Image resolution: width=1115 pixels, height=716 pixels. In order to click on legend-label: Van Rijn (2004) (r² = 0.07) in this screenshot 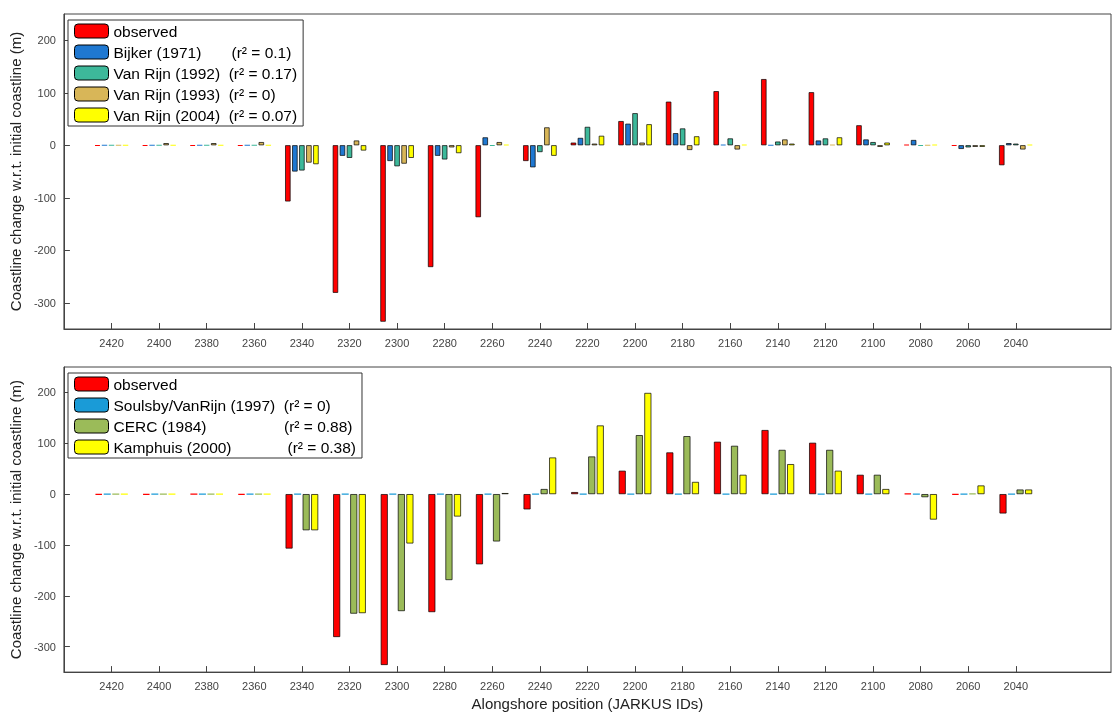, I will do `click(205, 115)`.